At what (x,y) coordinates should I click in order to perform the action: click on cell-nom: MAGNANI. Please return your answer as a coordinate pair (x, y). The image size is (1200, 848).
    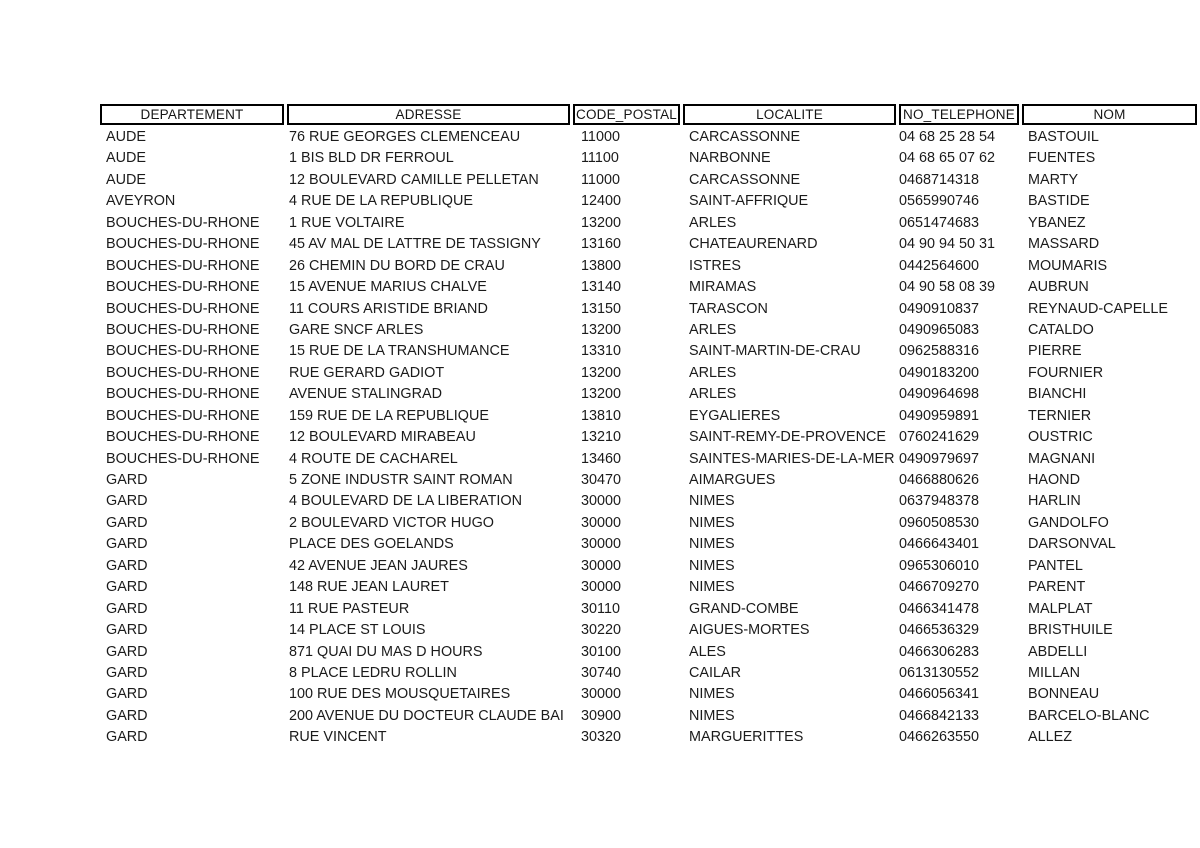
    Looking at the image, I should click on (1062, 458).